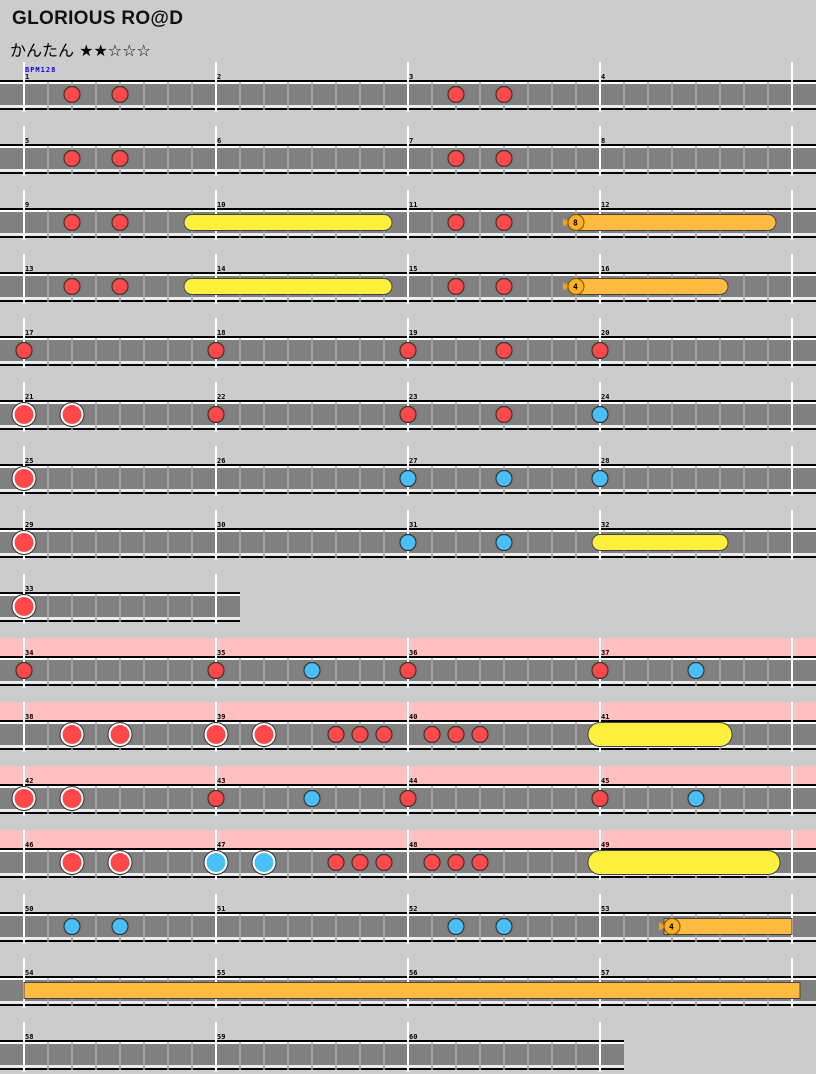  I want to click on measure-number: 54, so click(29, 973).